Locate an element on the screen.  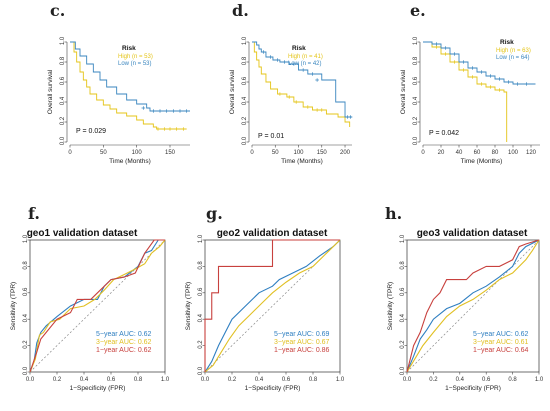
x-tick-label: 200 is located at coordinates (345, 153).